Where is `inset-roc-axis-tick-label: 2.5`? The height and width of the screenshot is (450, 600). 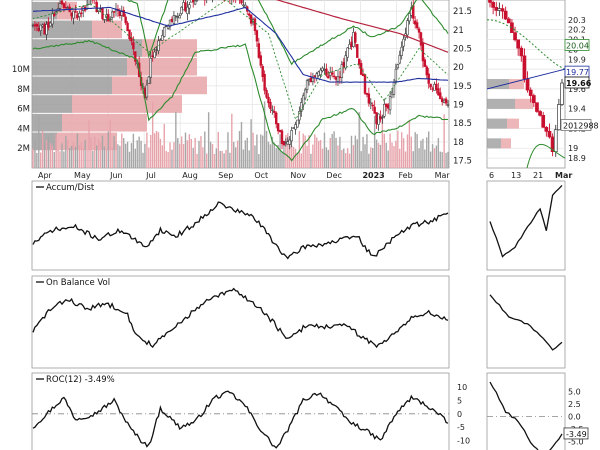 inset-roc-axis-tick-label: 2.5 is located at coordinates (574, 404).